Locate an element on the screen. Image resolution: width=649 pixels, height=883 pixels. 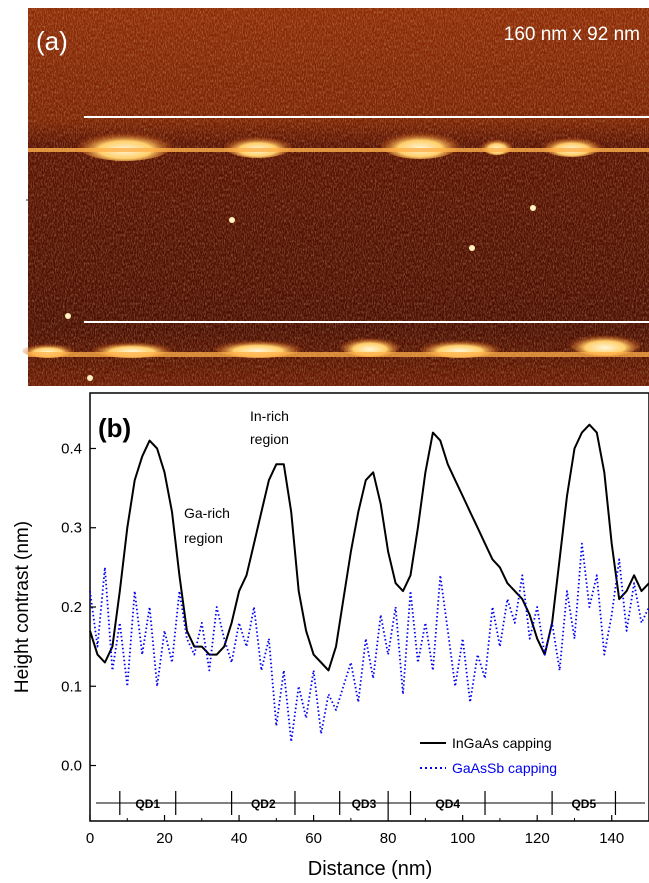
y-tick-label: 0.3 is located at coordinates (71, 528).